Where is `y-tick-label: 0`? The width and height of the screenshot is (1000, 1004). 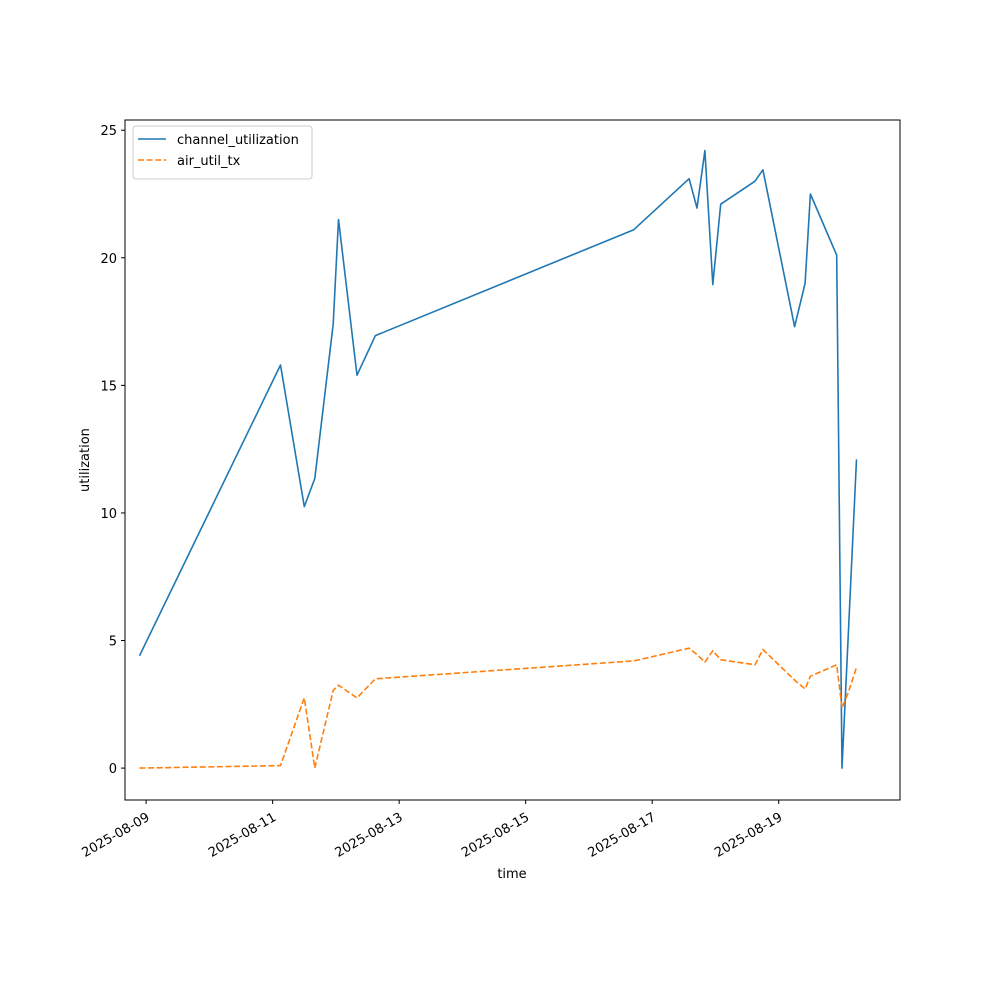
y-tick-label: 0 is located at coordinates (113, 769).